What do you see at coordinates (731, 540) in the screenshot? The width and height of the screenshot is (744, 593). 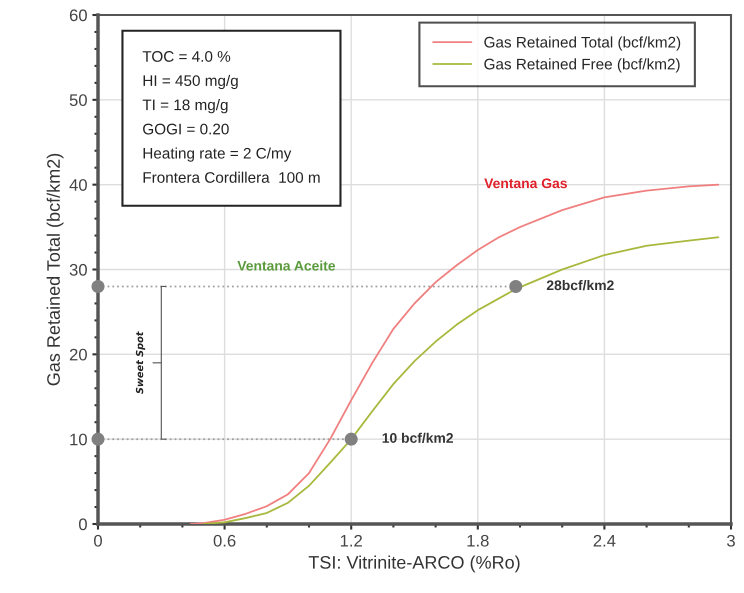 I see `x-tick-label: 3` at bounding box center [731, 540].